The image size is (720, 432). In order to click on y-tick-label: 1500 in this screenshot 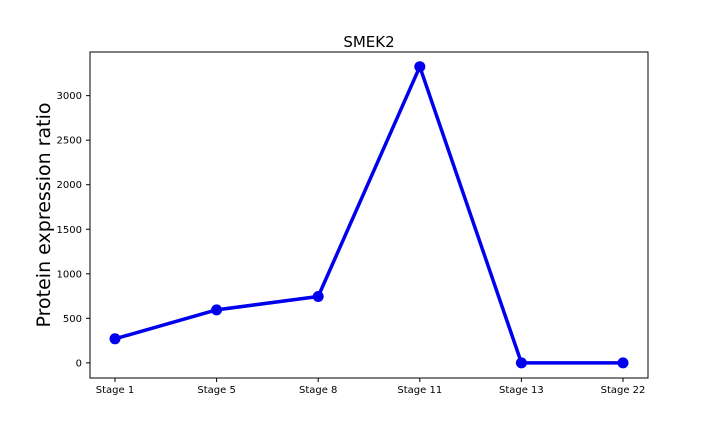, I will do `click(69, 230)`.